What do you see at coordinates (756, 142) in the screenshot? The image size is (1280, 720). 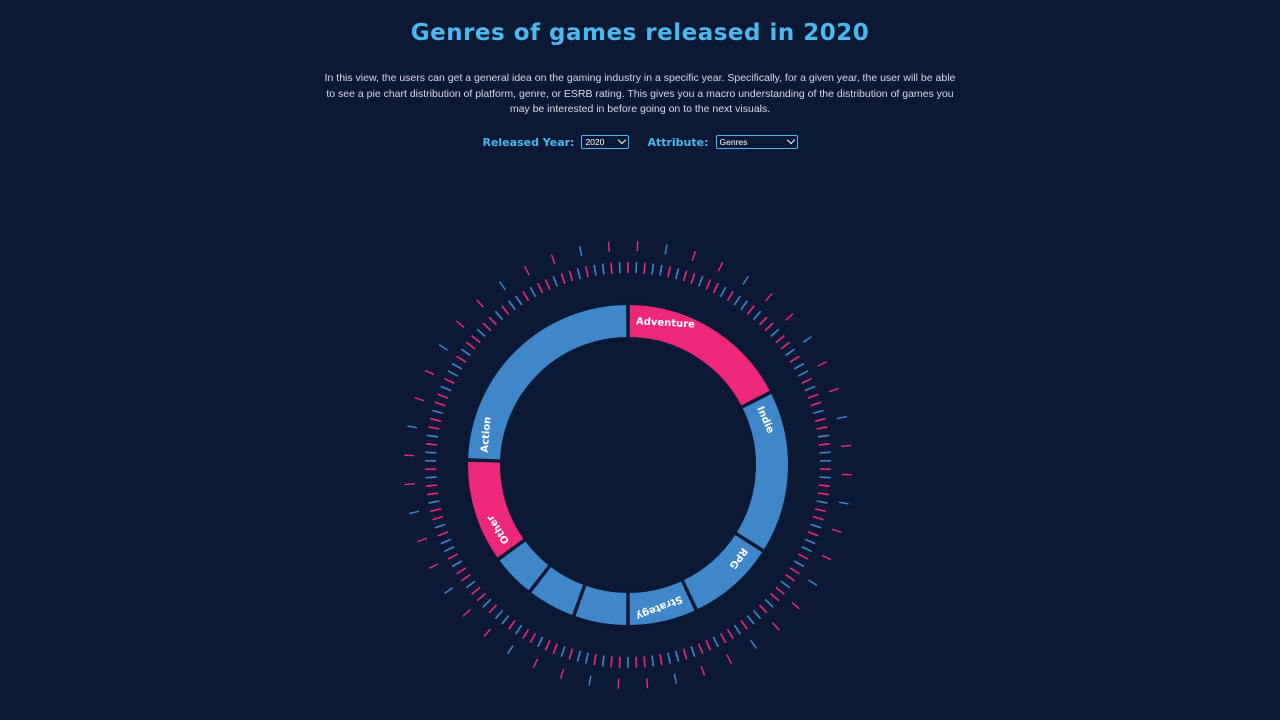 I see `attribute-select: Genres` at bounding box center [756, 142].